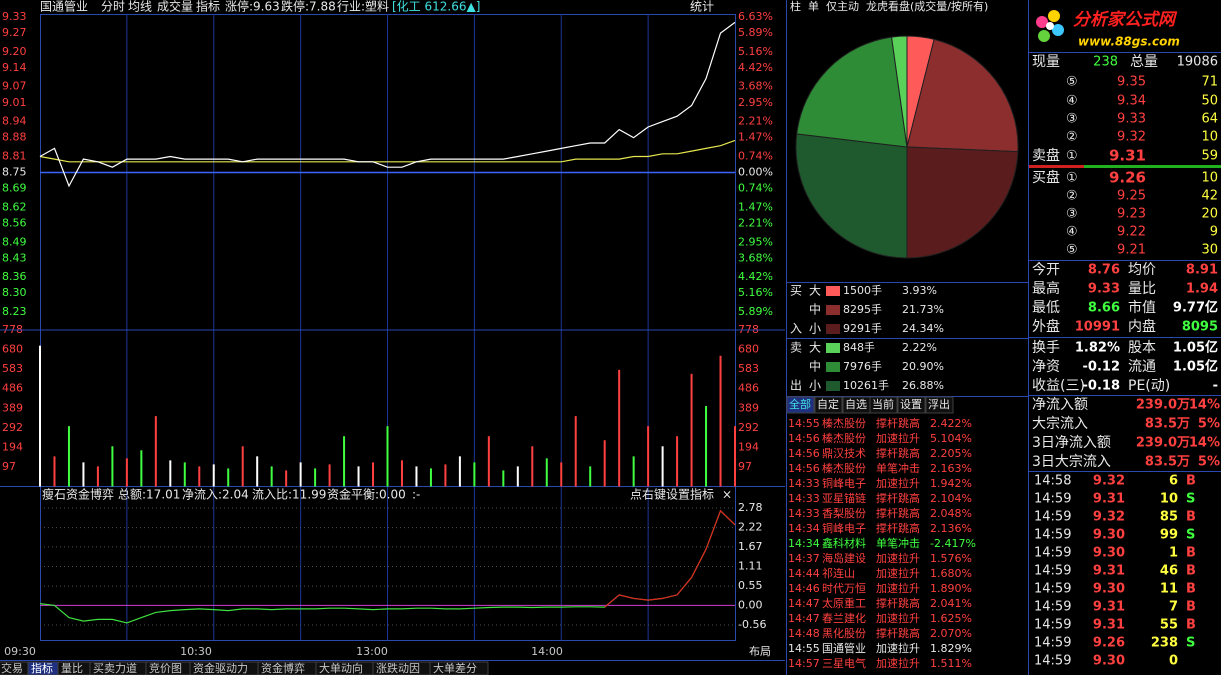 The image size is (1221, 675). Describe the element at coordinates (951, 633) in the screenshot. I see `alert-cell: 2.070%` at that location.